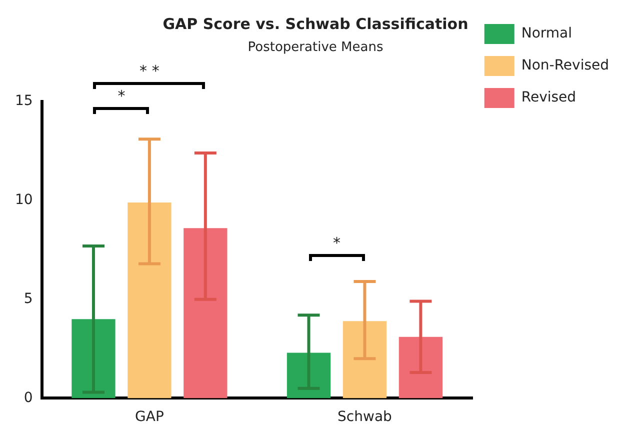 The image size is (631, 437). I want to click on y-tick-label: 5, so click(28, 298).